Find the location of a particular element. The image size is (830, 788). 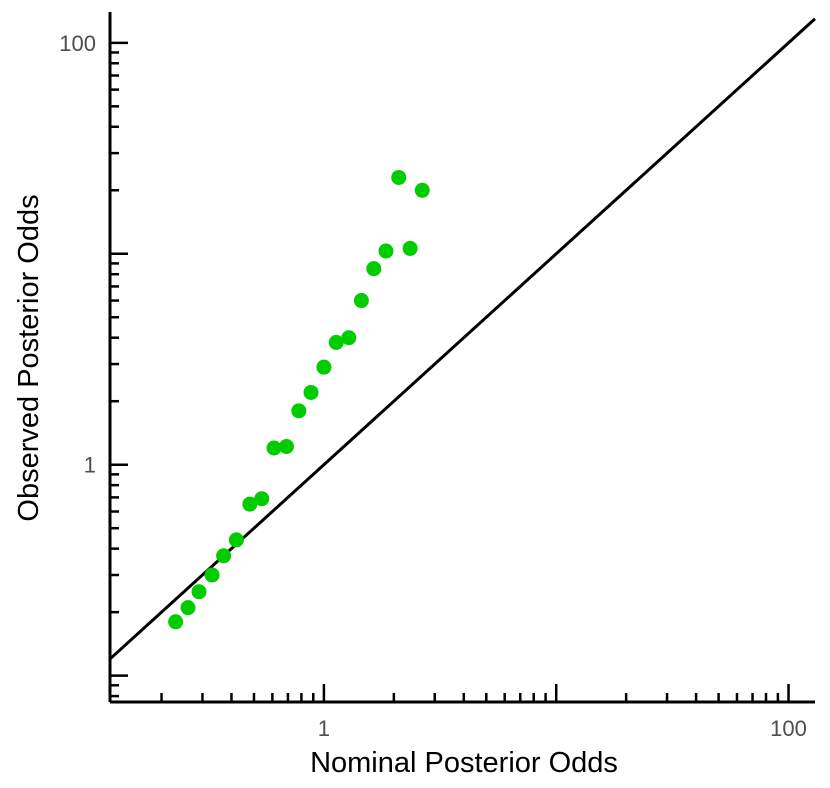

y-tick-label: 100 is located at coordinates (77, 43).